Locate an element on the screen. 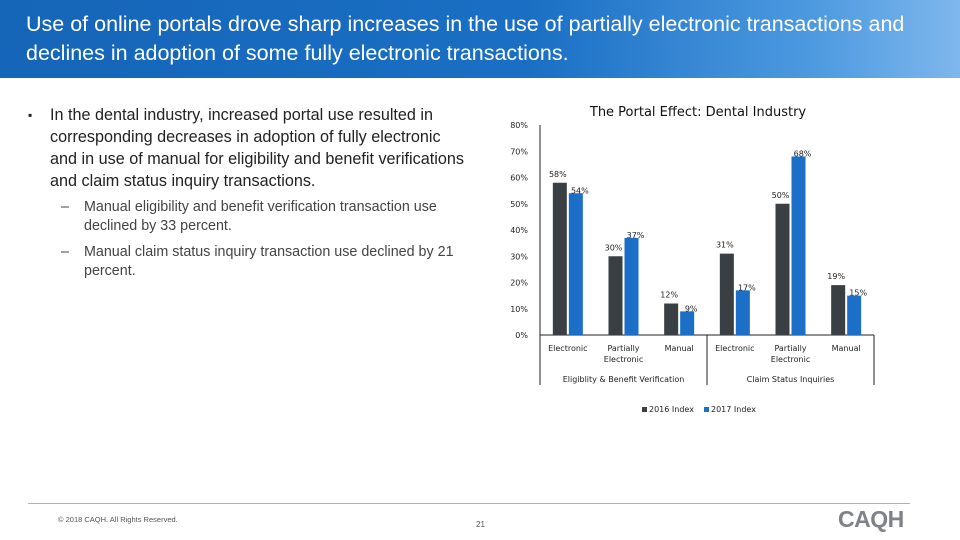  data-label: 54% is located at coordinates (580, 190).